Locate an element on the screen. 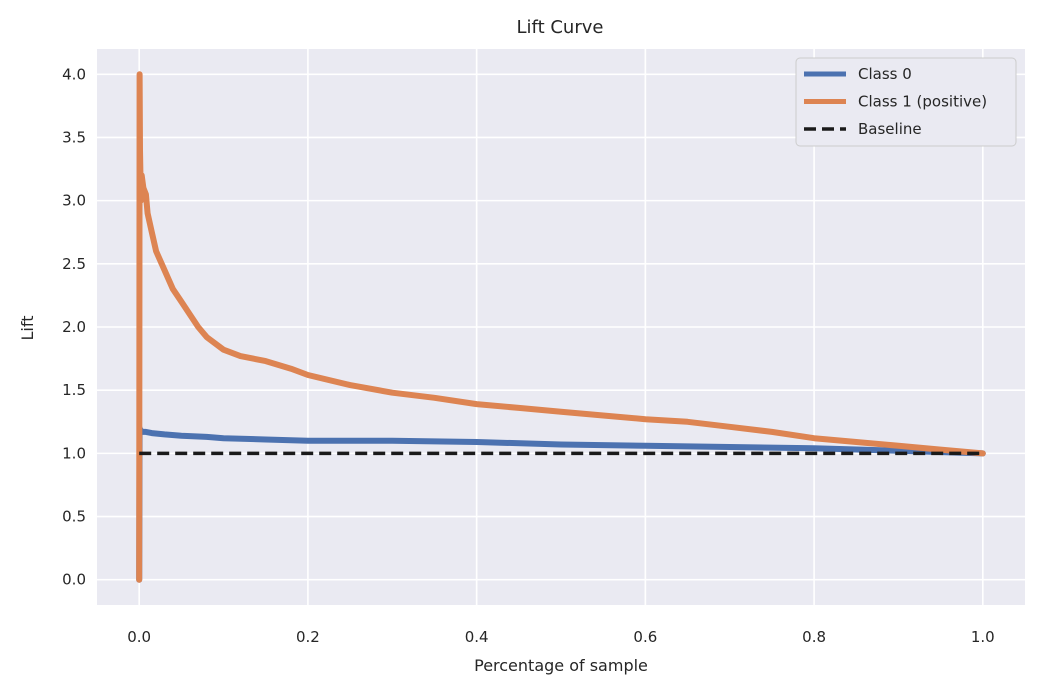 This screenshot has height=693, width=1042. y-axis-title: Lift is located at coordinates (27, 328).